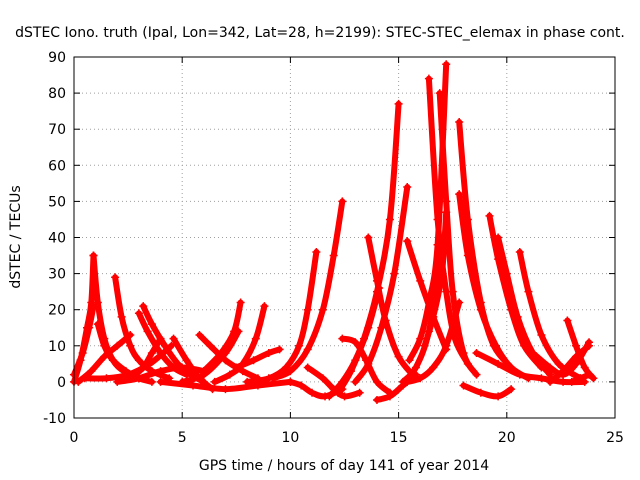  What do you see at coordinates (57, 239) in the screenshot?
I see `y-tick-label: 40` at bounding box center [57, 239].